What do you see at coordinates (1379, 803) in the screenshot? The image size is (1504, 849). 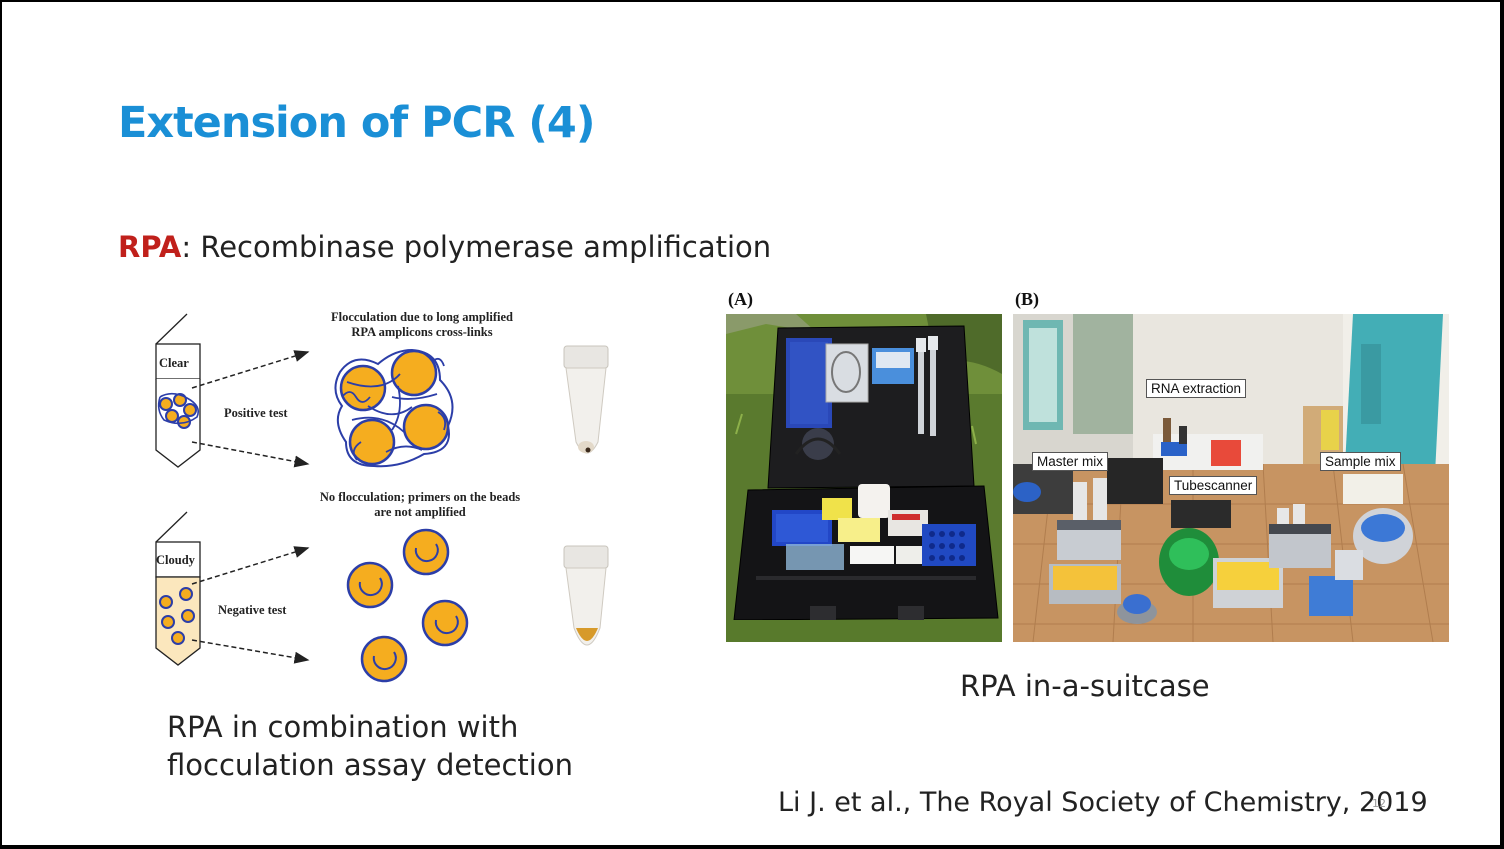 I see `page-number: 12` at bounding box center [1379, 803].